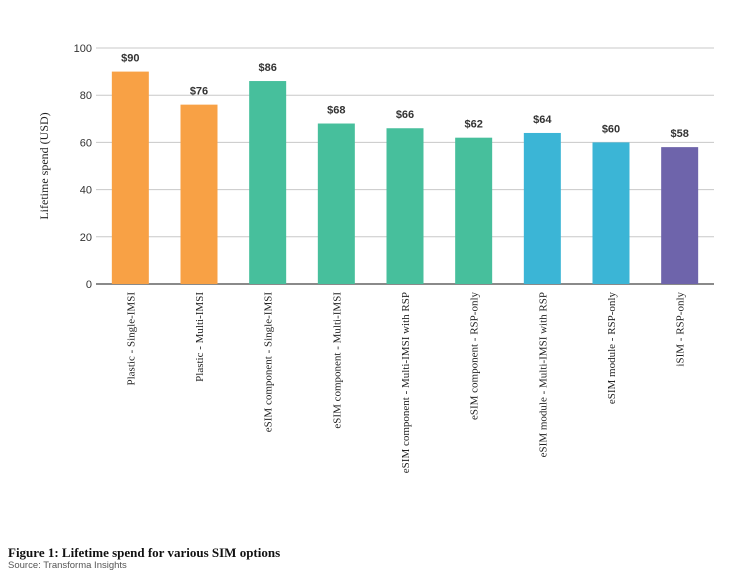 The width and height of the screenshot is (755, 580). I want to click on data-label: $60, so click(611, 129).